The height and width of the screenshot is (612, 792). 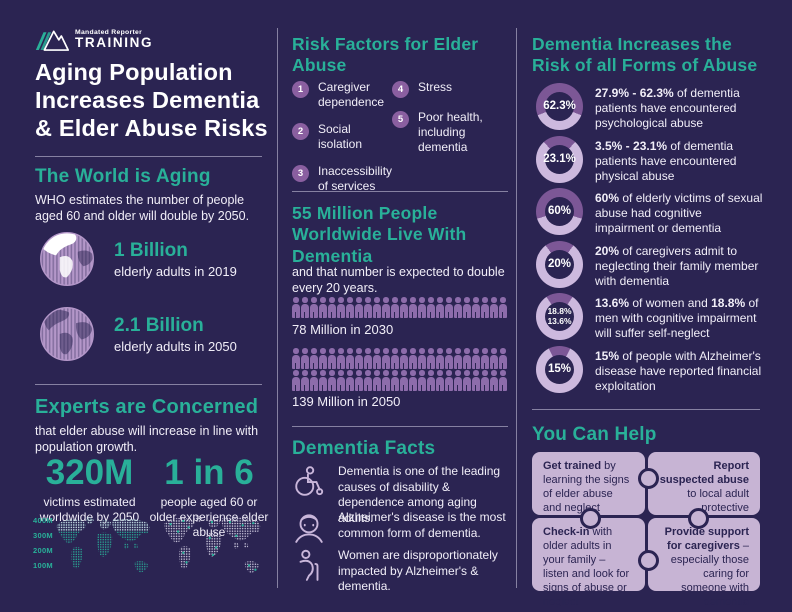 I want to click on experts-heading: Experts are Concerned, so click(x=147, y=407).